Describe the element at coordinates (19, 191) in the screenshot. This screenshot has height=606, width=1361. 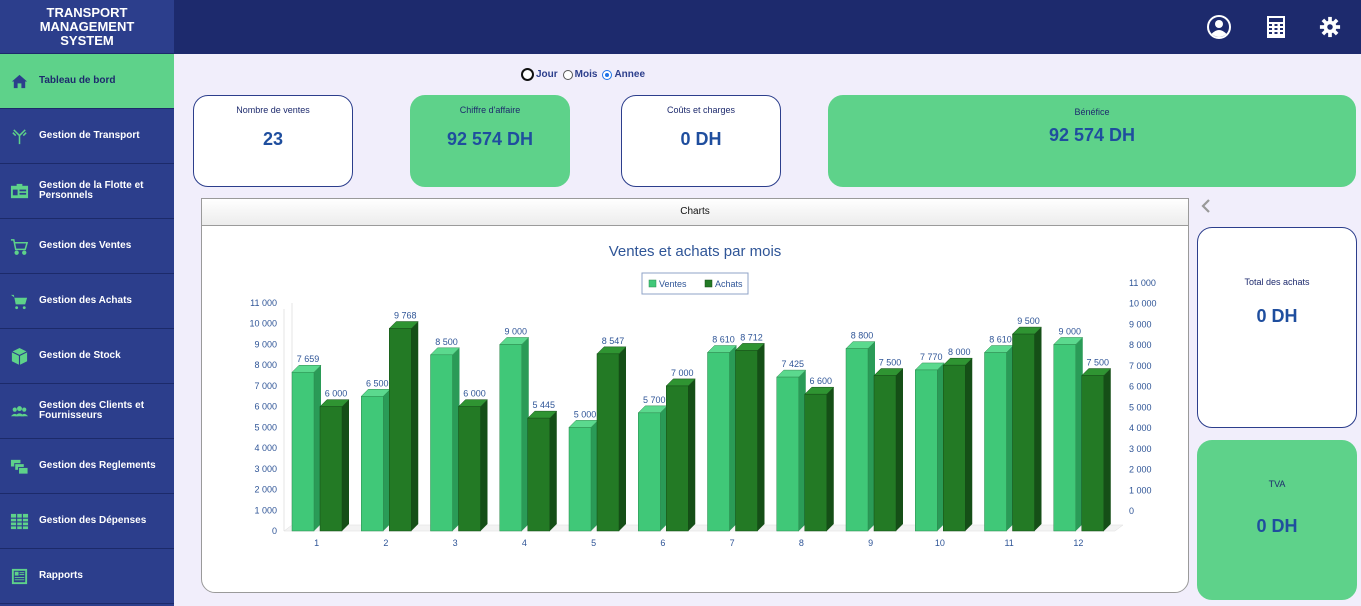
I see `id-card-icon` at that location.